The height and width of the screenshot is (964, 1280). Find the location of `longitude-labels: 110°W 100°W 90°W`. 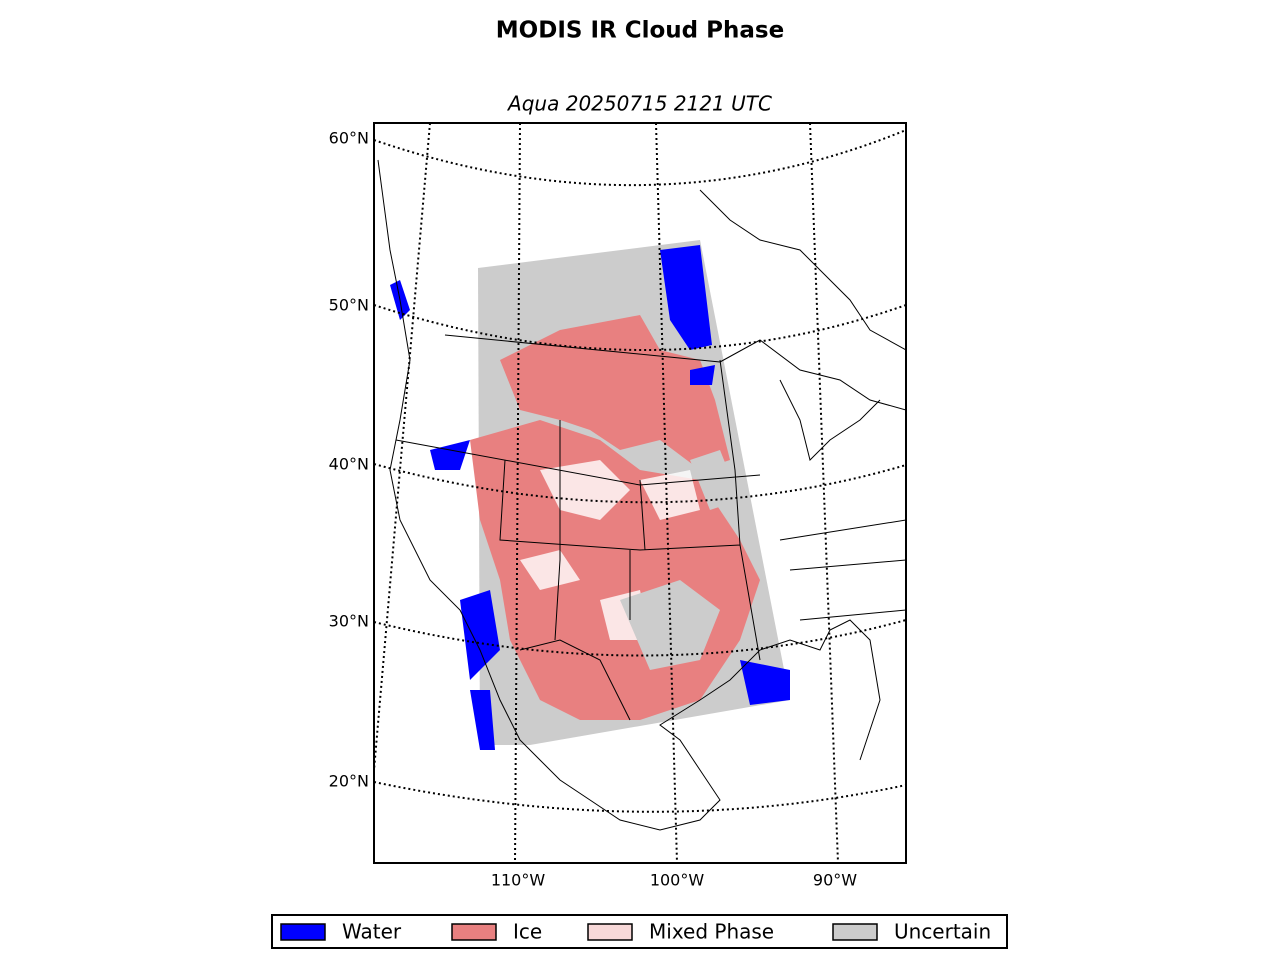

longitude-labels: 110°W 100°W 90°W is located at coordinates (674, 880).